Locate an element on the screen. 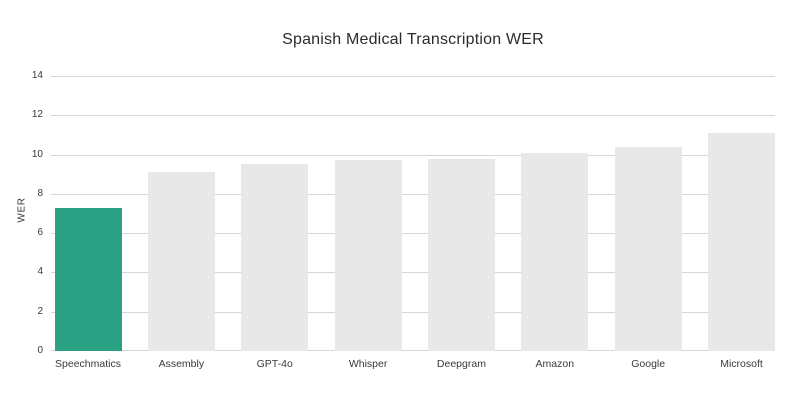 The height and width of the screenshot is (400, 800). bar-speechmatics is located at coordinates (88, 279).